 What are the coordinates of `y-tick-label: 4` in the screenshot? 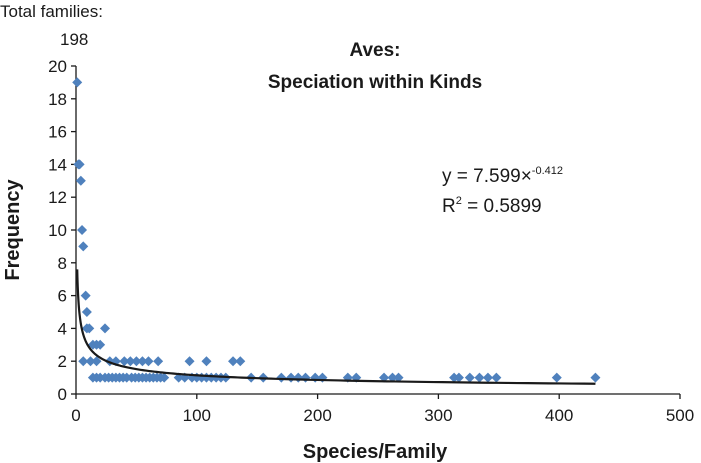 It's located at (62, 328).